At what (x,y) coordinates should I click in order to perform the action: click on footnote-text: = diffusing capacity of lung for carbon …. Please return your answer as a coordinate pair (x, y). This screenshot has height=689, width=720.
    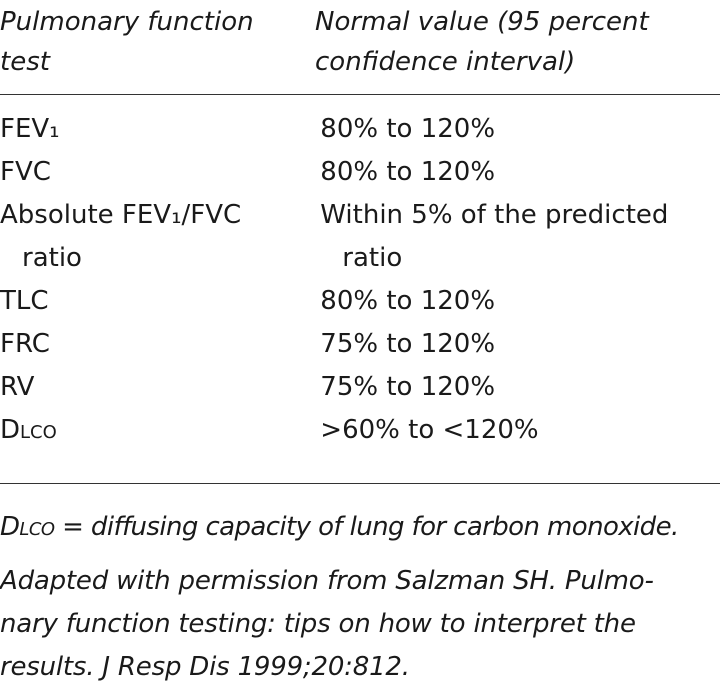
    Looking at the image, I should click on (370, 527).